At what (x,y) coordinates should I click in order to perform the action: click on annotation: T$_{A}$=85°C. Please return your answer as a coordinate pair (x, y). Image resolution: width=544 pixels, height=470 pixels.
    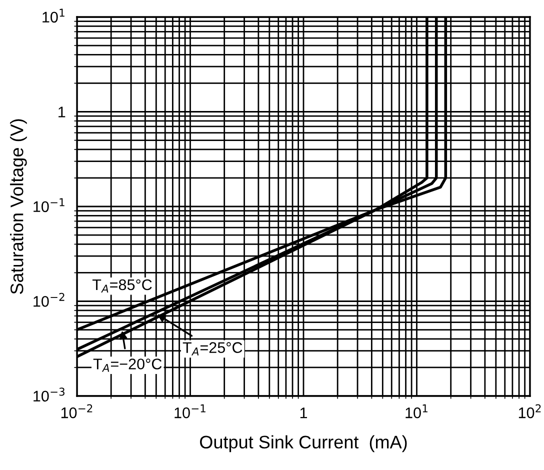
    Looking at the image, I should click on (122, 286).